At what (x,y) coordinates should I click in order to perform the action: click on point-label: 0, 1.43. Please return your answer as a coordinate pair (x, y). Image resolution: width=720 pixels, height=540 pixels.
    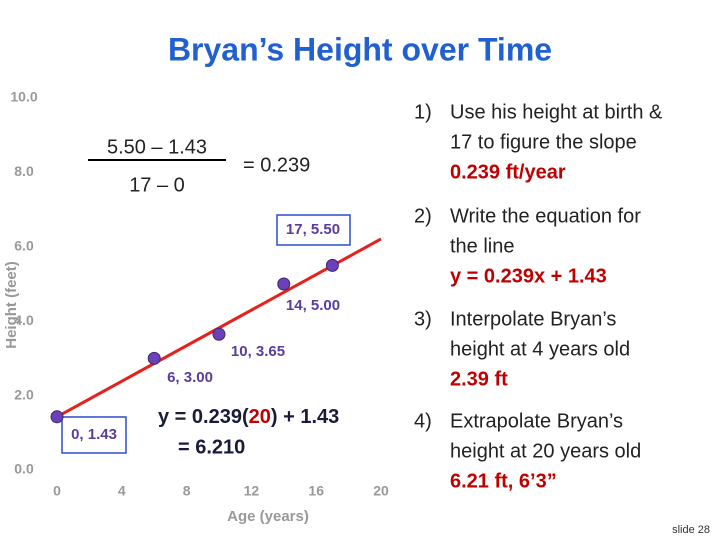
    Looking at the image, I should click on (94, 434).